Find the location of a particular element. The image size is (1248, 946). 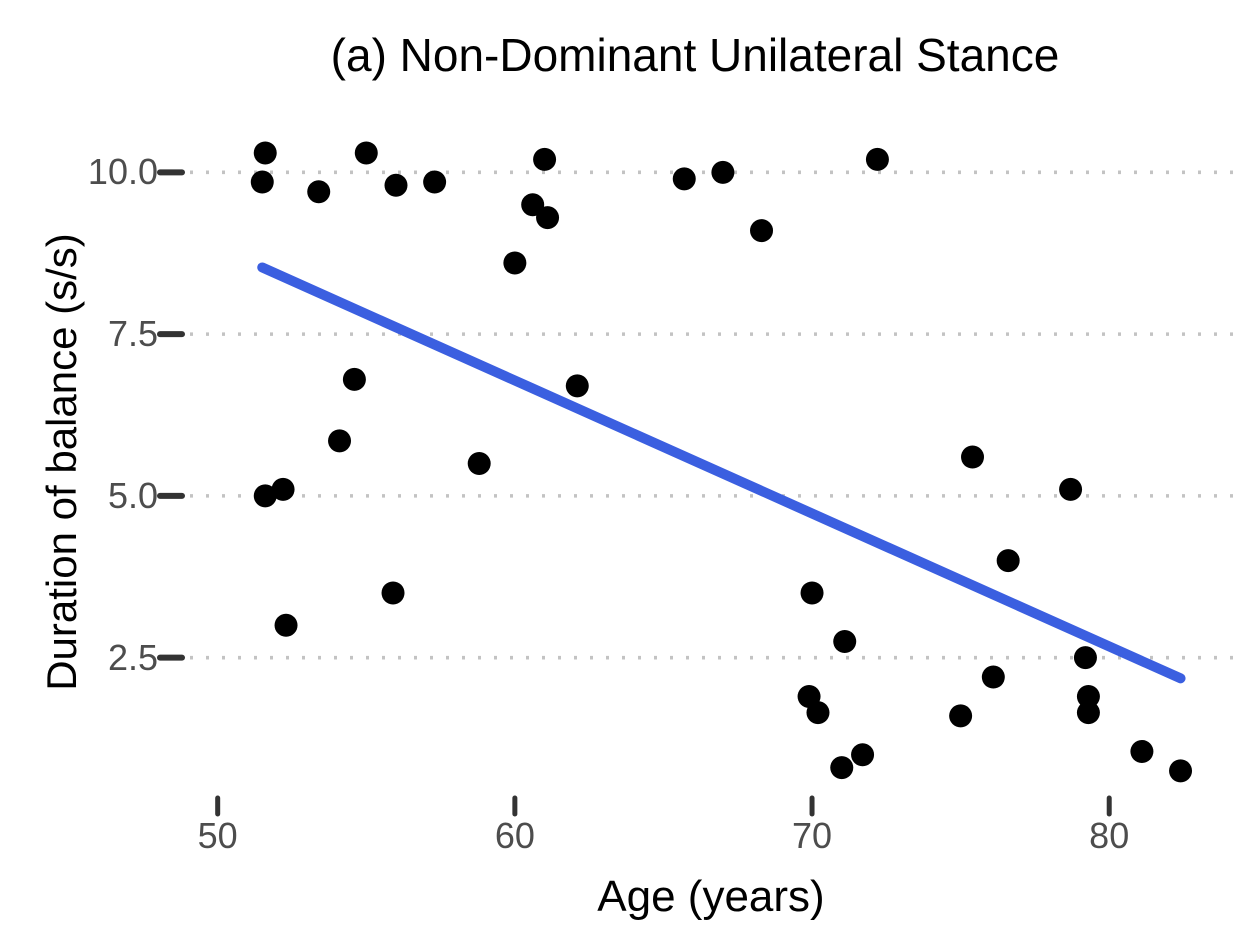

y-tick-label-10.0: 10.0 is located at coordinates (122, 172).